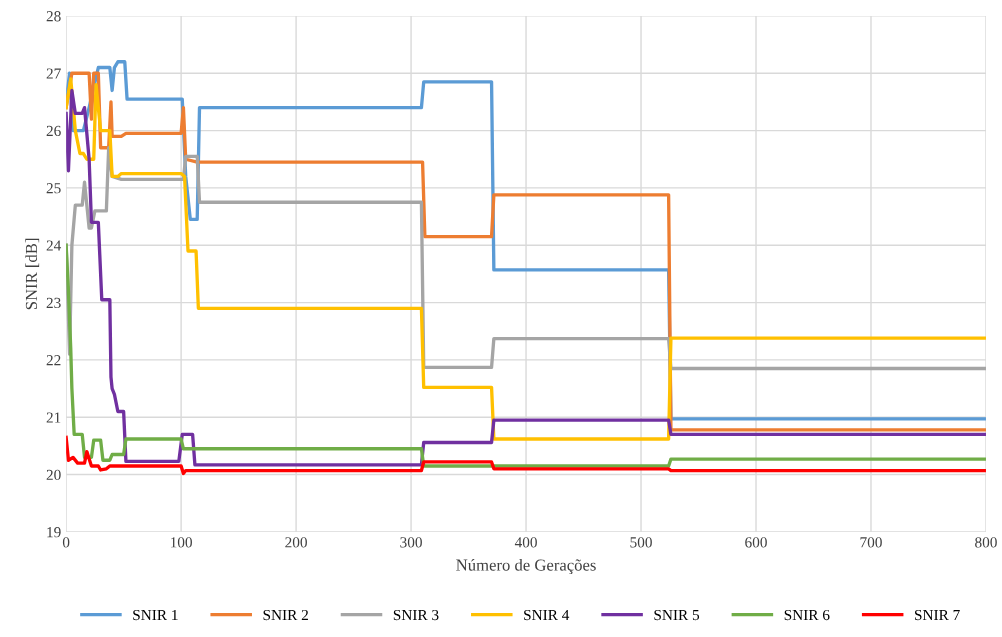 The height and width of the screenshot is (637, 1002). What do you see at coordinates (66, 542) in the screenshot?
I see `x-tick-label: 0` at bounding box center [66, 542].